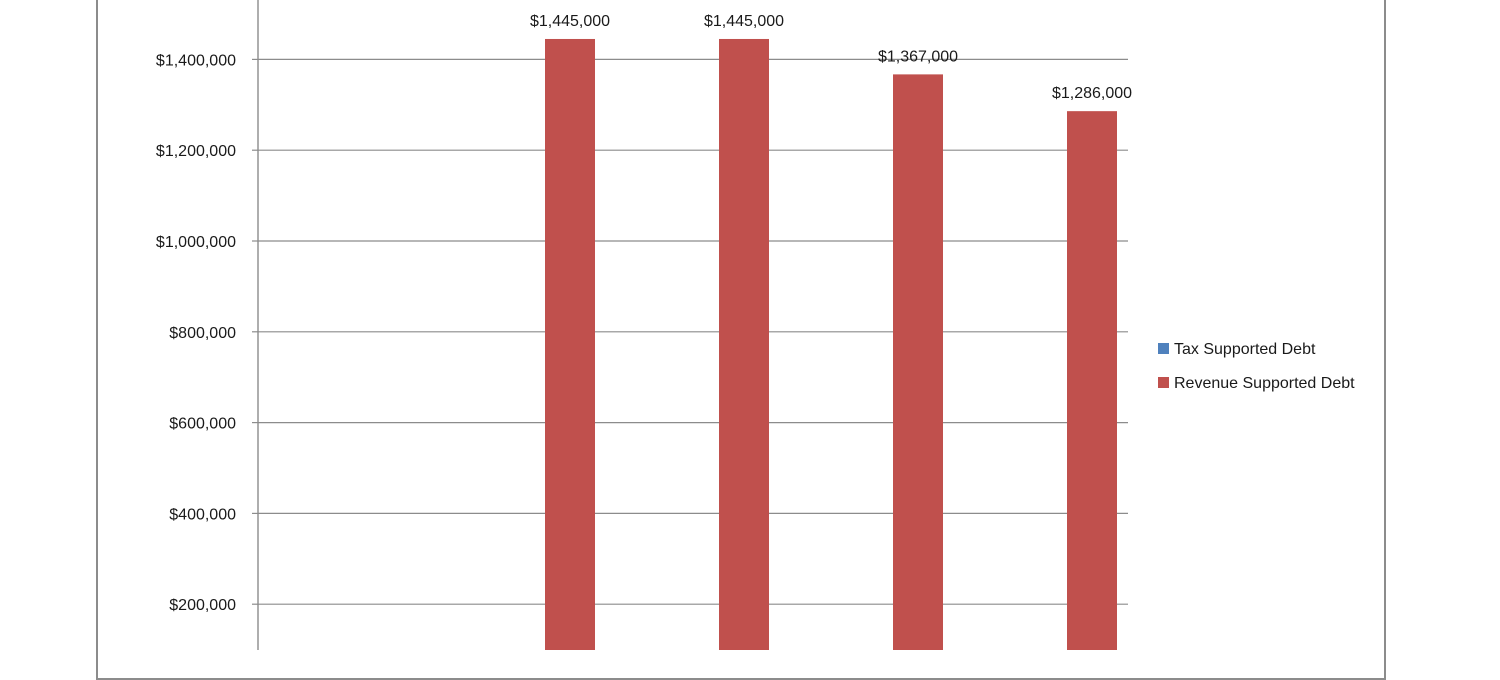  What do you see at coordinates (202, 424) in the screenshot?
I see `y-tick-label: $600,000` at bounding box center [202, 424].